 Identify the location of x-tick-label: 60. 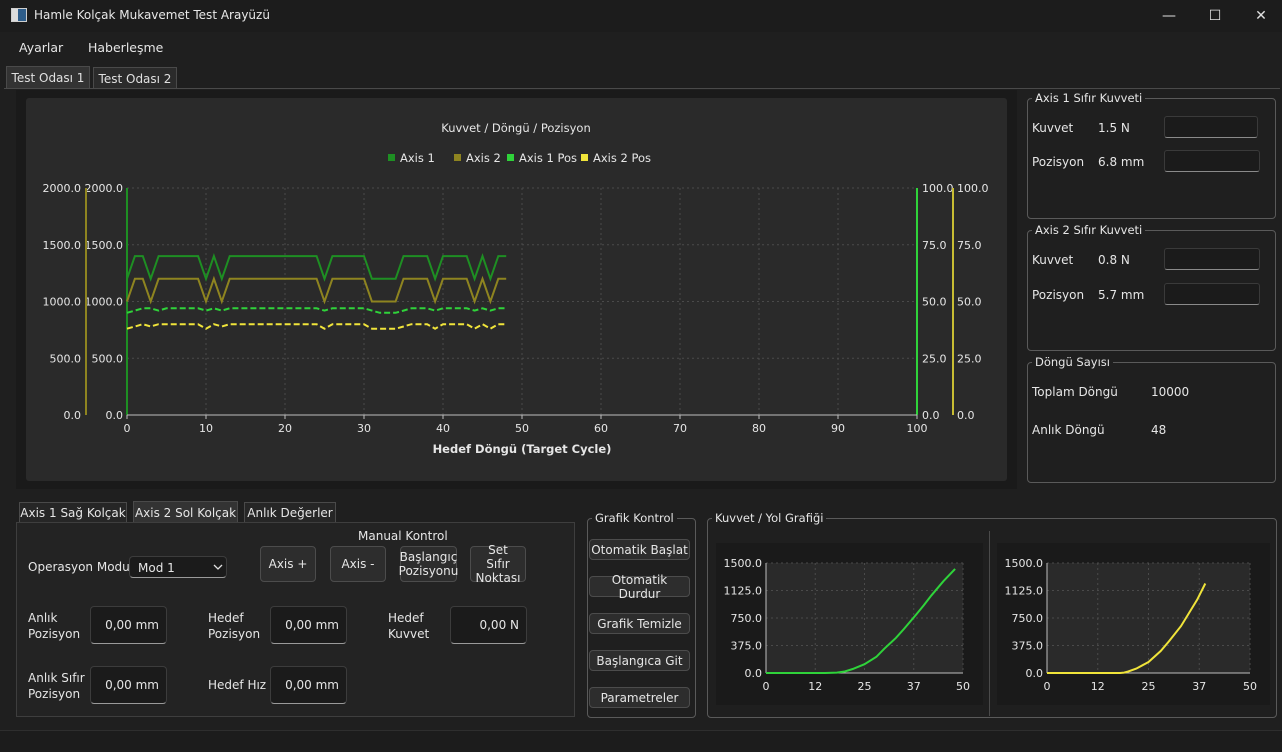
(601, 428).